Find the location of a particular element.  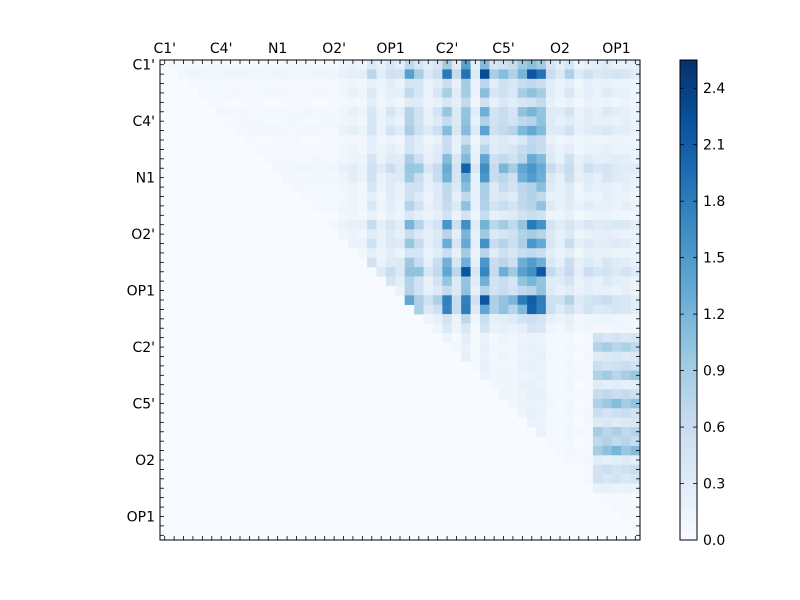

colorbar is located at coordinates (688, 300).